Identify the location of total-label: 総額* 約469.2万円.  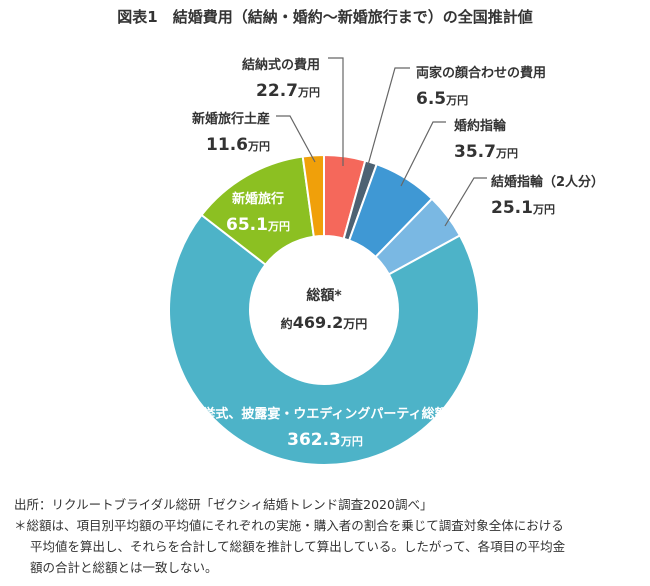
(324, 310).